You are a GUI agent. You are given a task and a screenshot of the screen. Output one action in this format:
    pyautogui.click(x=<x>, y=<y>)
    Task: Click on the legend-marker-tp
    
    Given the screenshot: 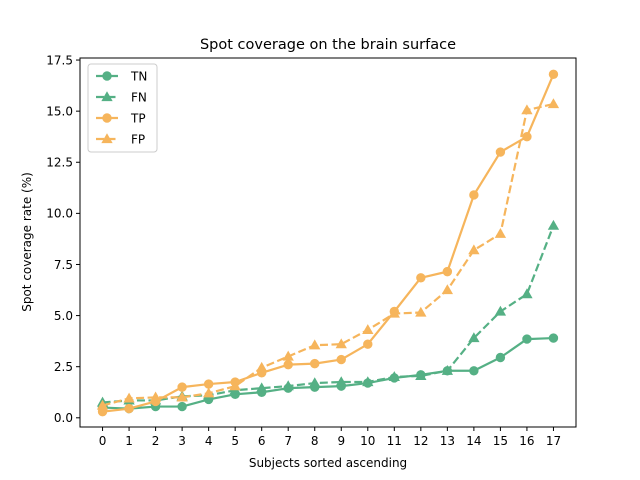 What is the action you would take?
    pyautogui.click(x=107, y=118)
    